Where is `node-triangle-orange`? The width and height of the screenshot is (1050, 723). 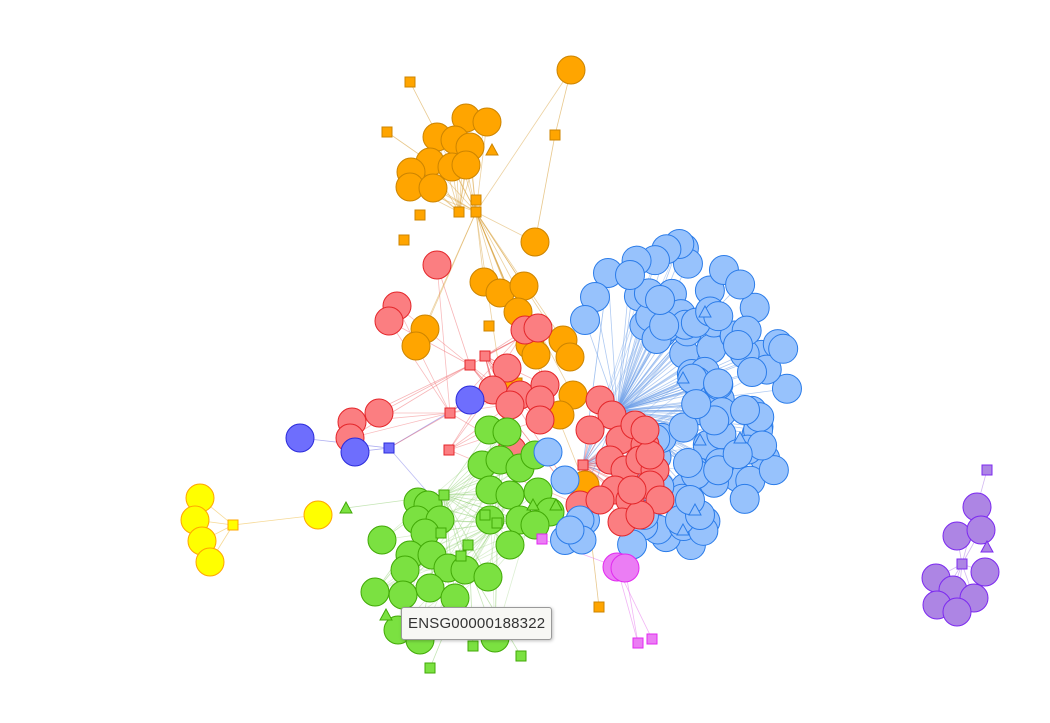 node-triangle-orange is located at coordinates (492, 149).